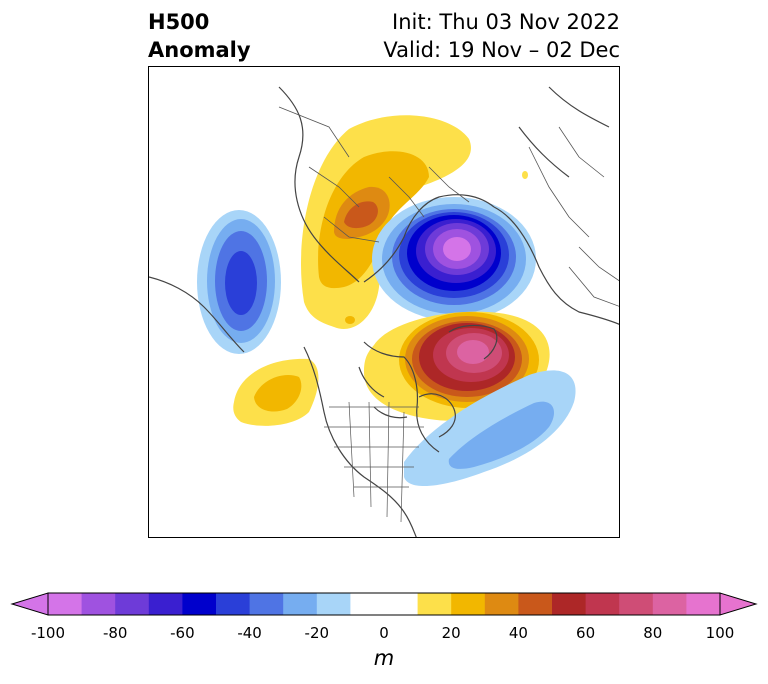 The image size is (768, 684). I want to click on title-variable: H500, so click(179, 22).